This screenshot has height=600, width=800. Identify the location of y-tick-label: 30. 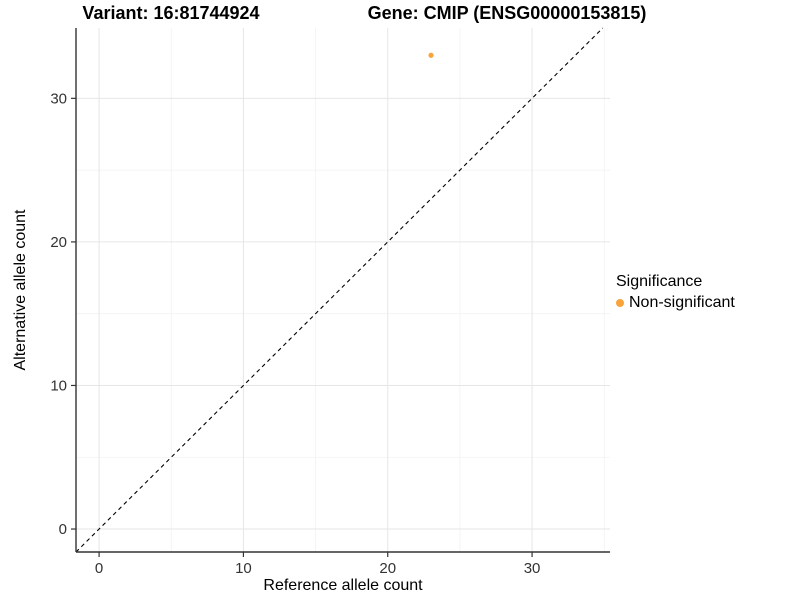
(58, 98).